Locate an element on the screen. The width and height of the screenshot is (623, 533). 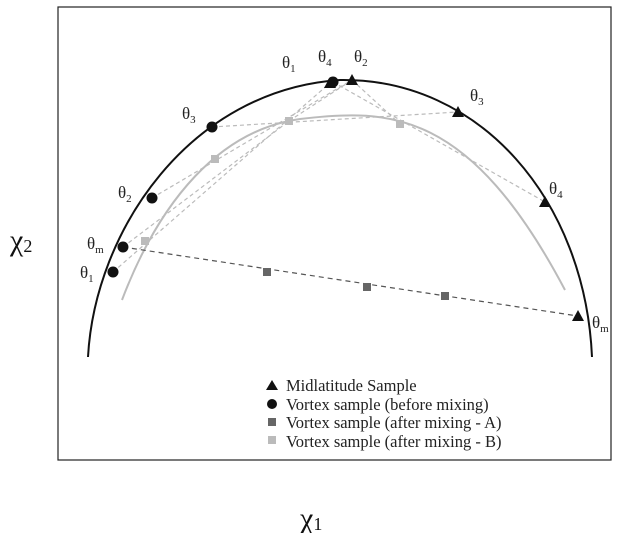
y-axis-label: χ2 is located at coordinates (20, 240).